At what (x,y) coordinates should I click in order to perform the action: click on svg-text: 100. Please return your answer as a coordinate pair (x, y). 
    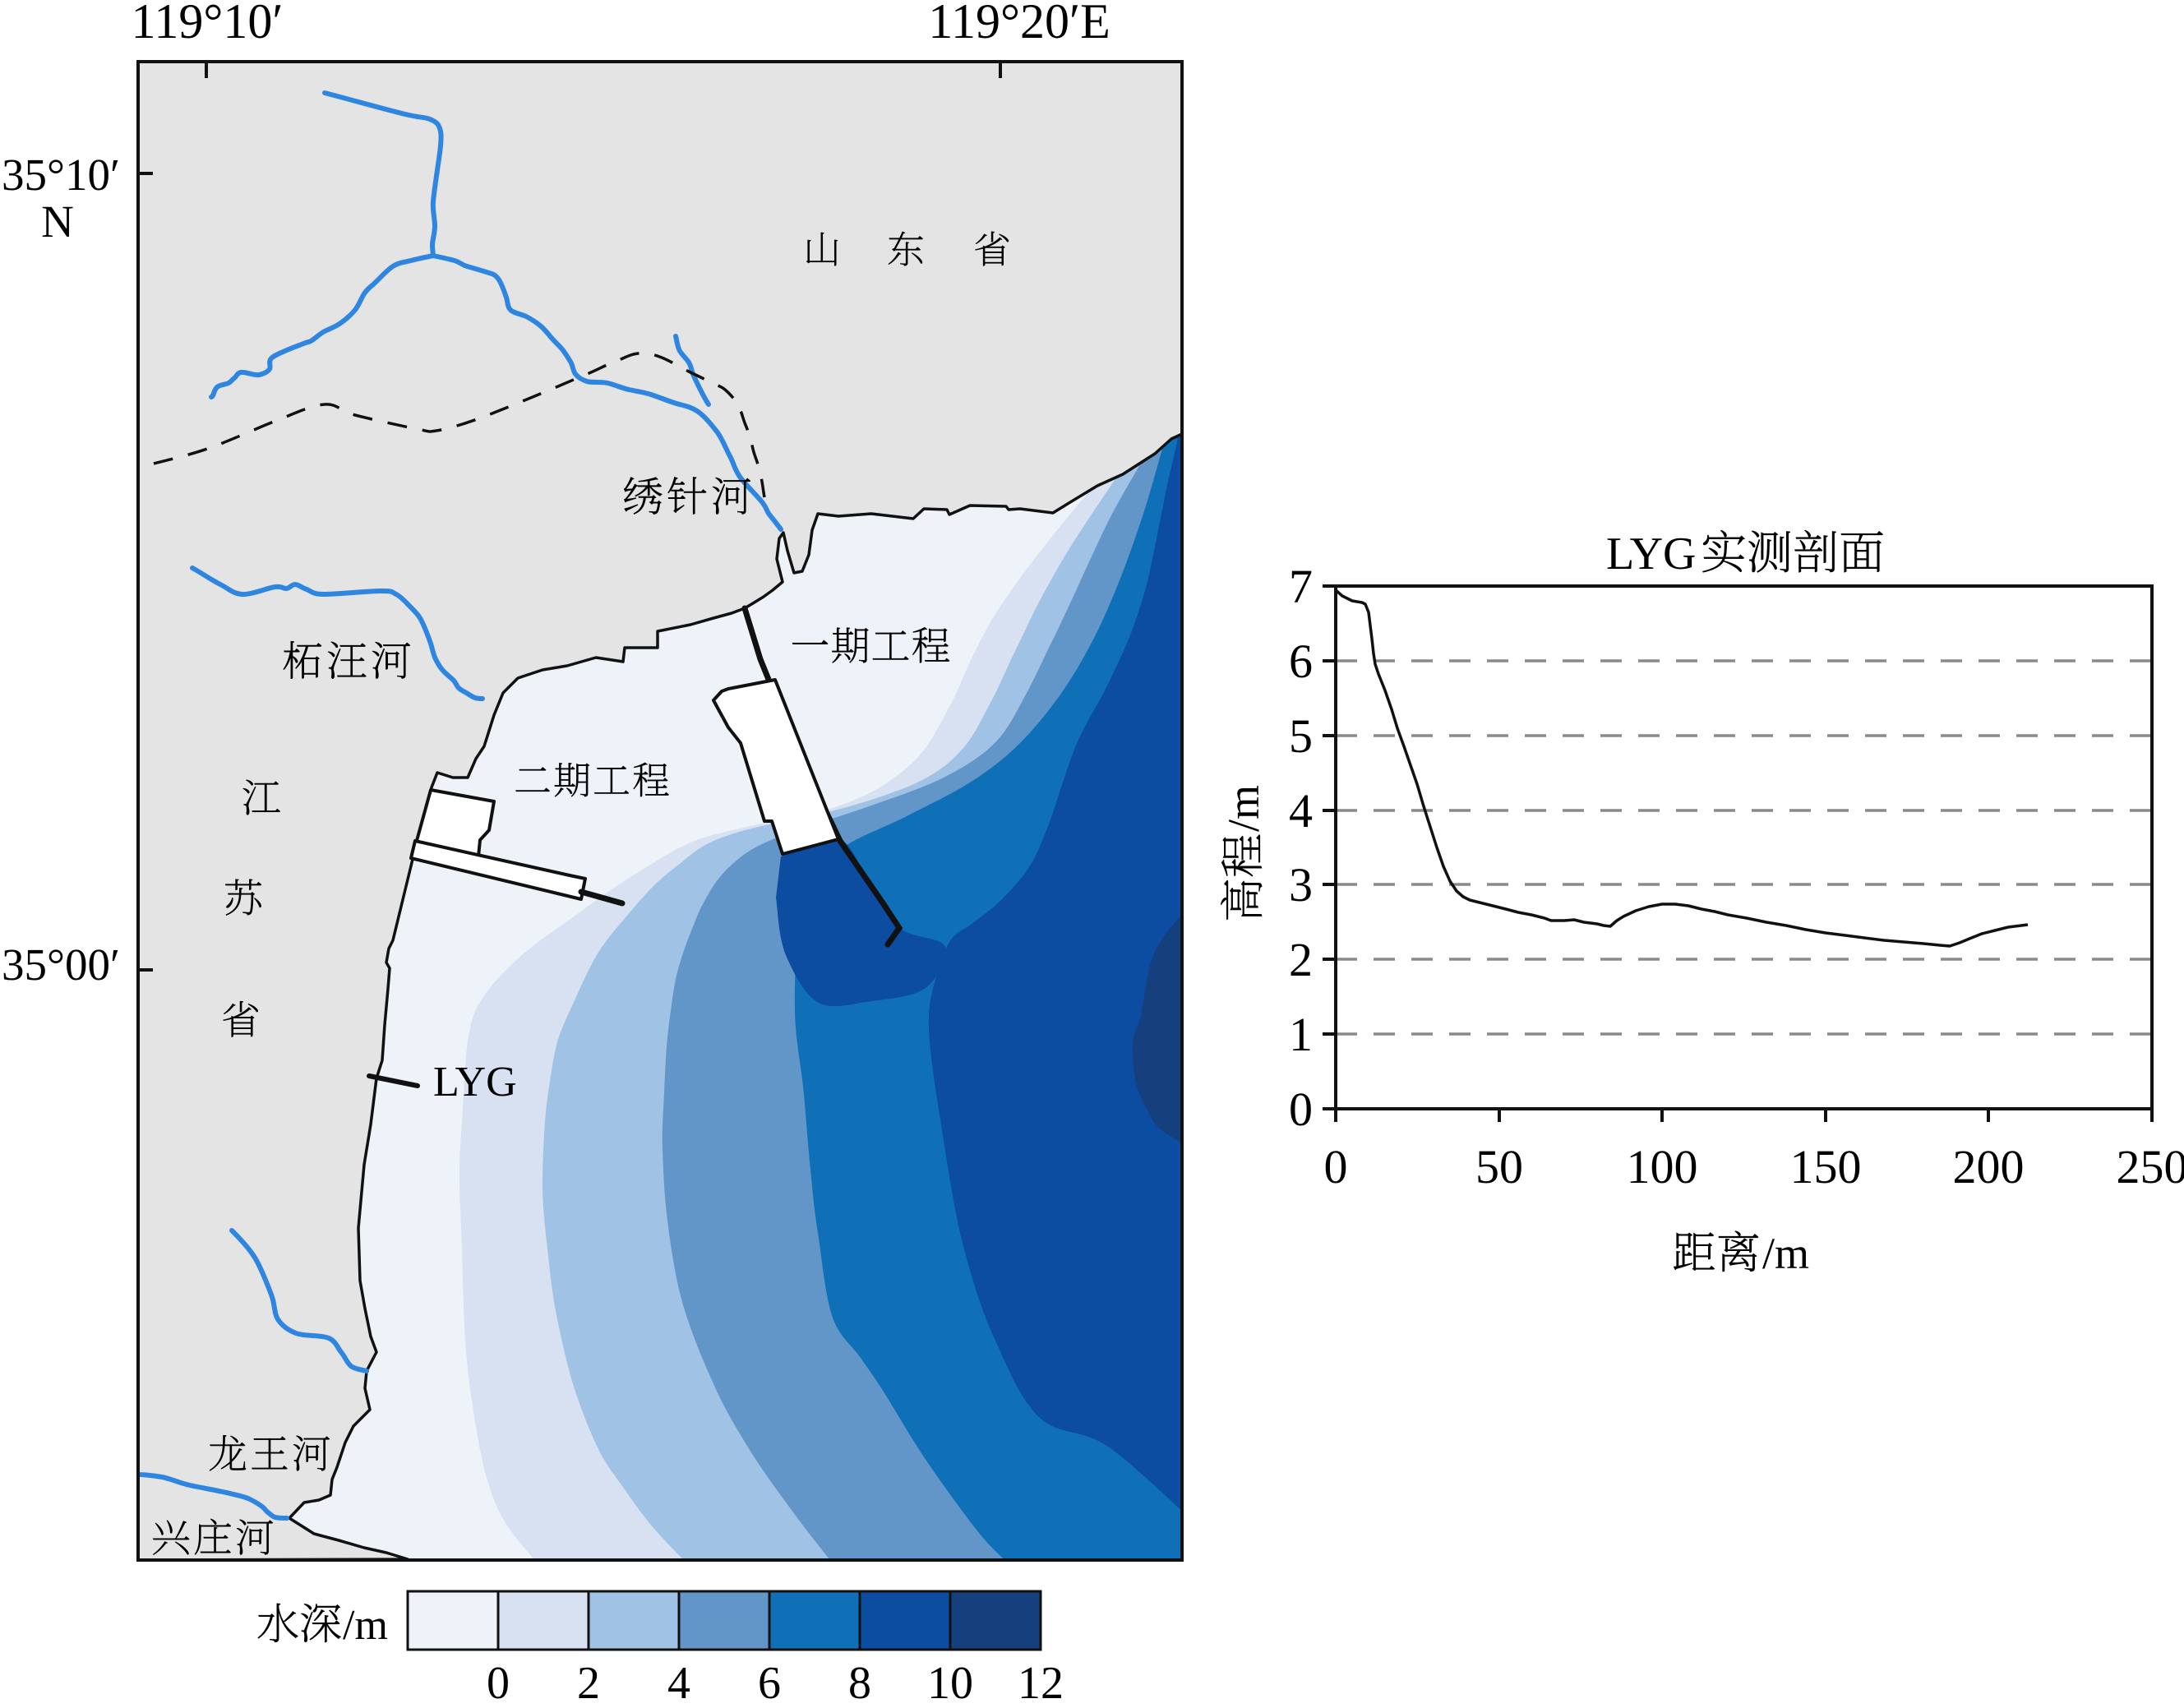
    Looking at the image, I should click on (1662, 1166).